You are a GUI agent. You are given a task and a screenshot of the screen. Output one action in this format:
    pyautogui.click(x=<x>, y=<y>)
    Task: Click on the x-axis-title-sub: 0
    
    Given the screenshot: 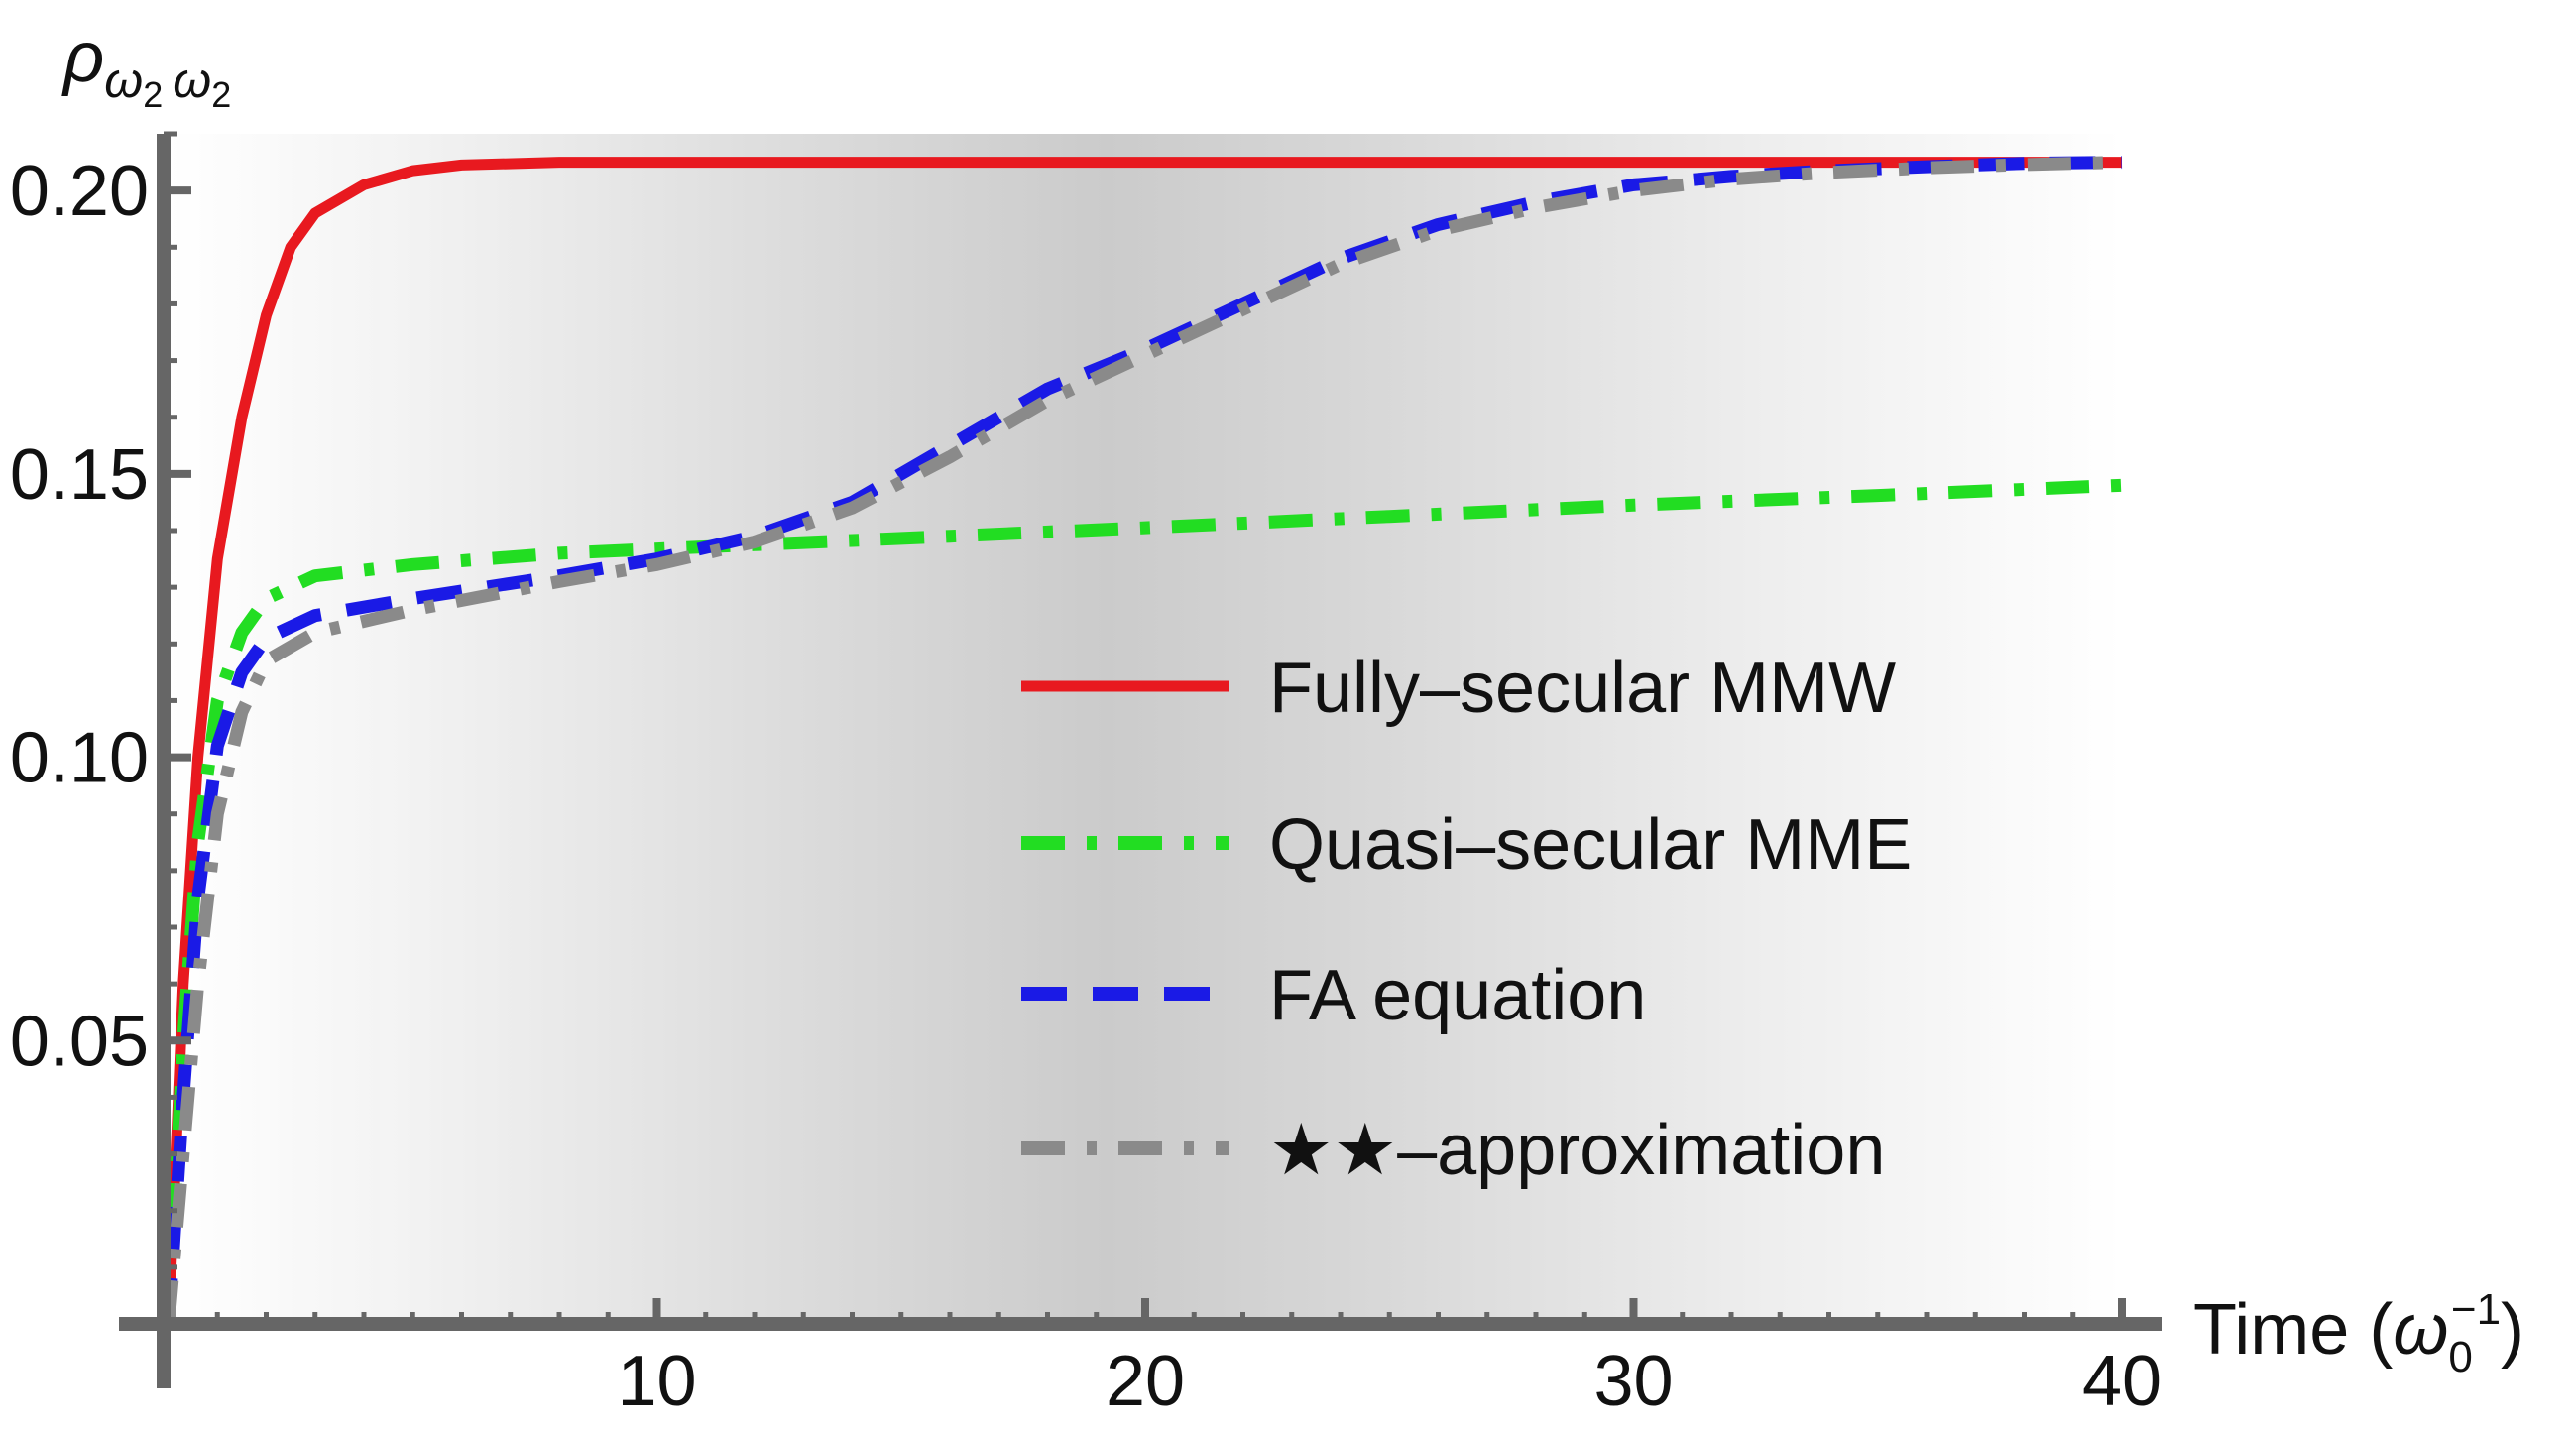 What is the action you would take?
    pyautogui.click(x=2460, y=1357)
    